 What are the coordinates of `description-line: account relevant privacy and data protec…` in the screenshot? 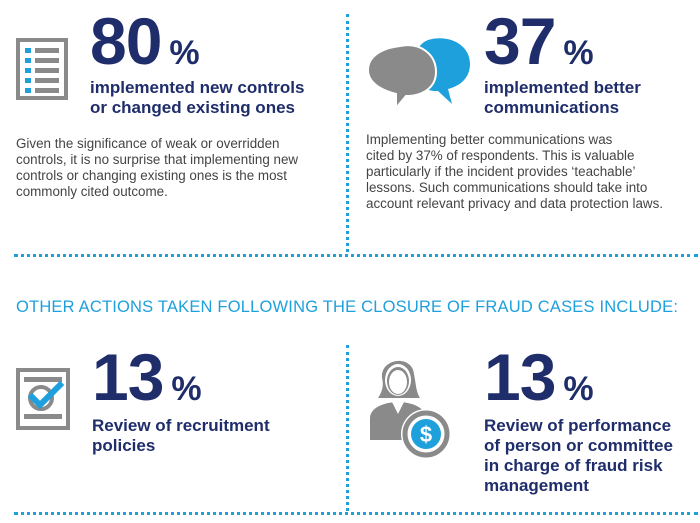 It's located at (514, 203).